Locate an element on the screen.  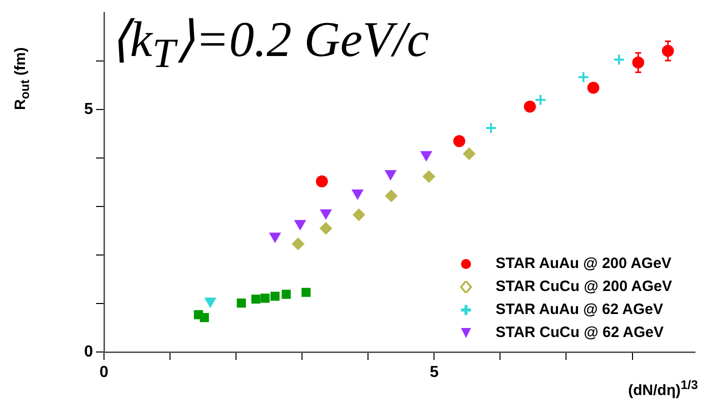
legend-label: STAR AuAu @ 62 AGeV is located at coordinates (580, 309).